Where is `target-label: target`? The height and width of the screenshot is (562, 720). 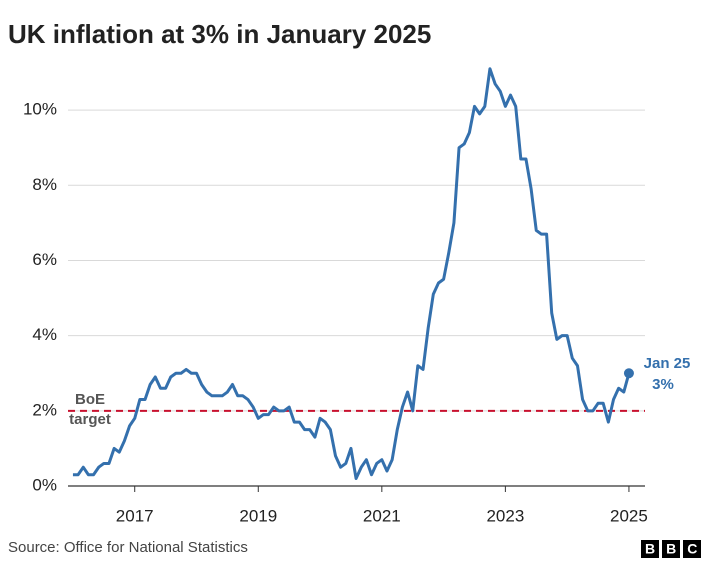 target-label: target is located at coordinates (90, 419).